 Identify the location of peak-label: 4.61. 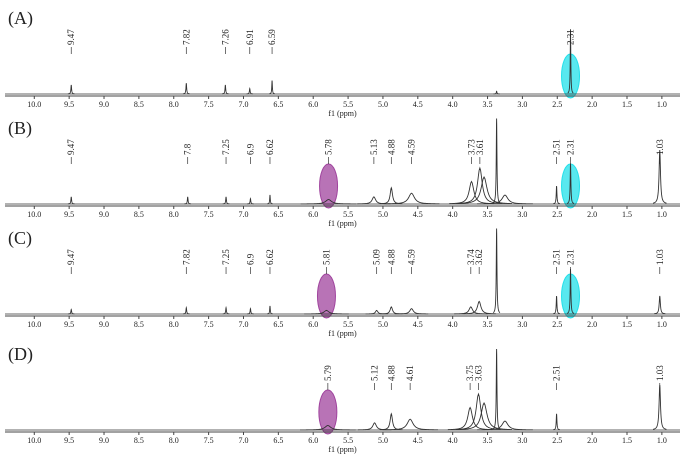
(410, 373).